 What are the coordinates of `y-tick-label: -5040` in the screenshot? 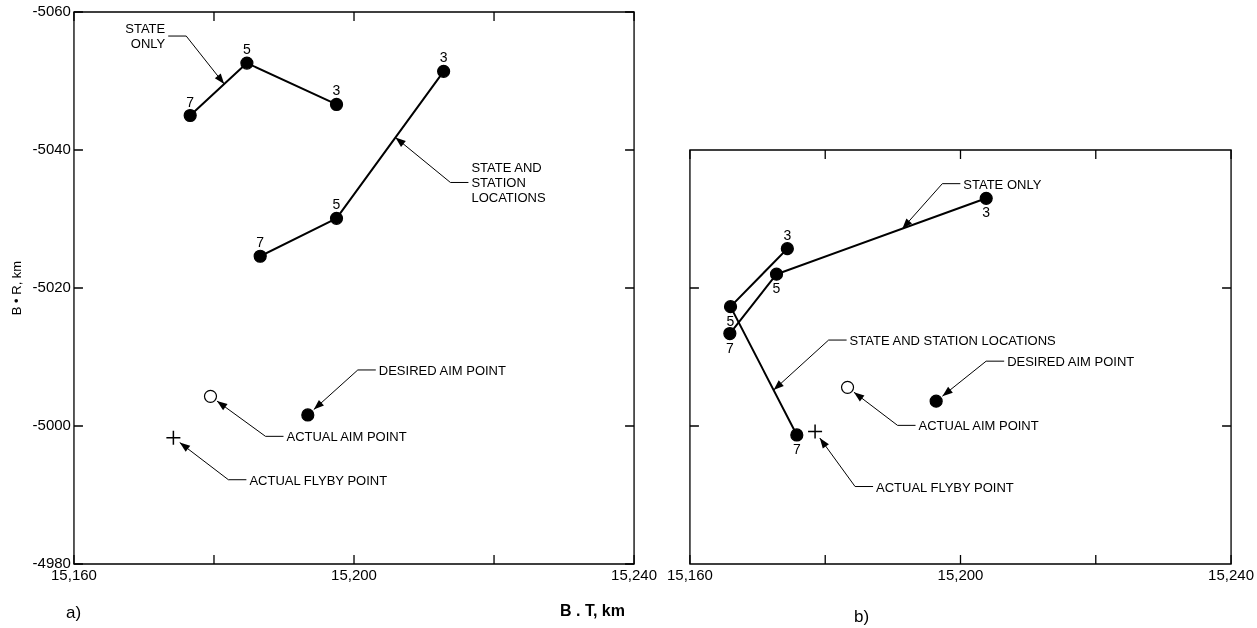 It's located at (51, 149).